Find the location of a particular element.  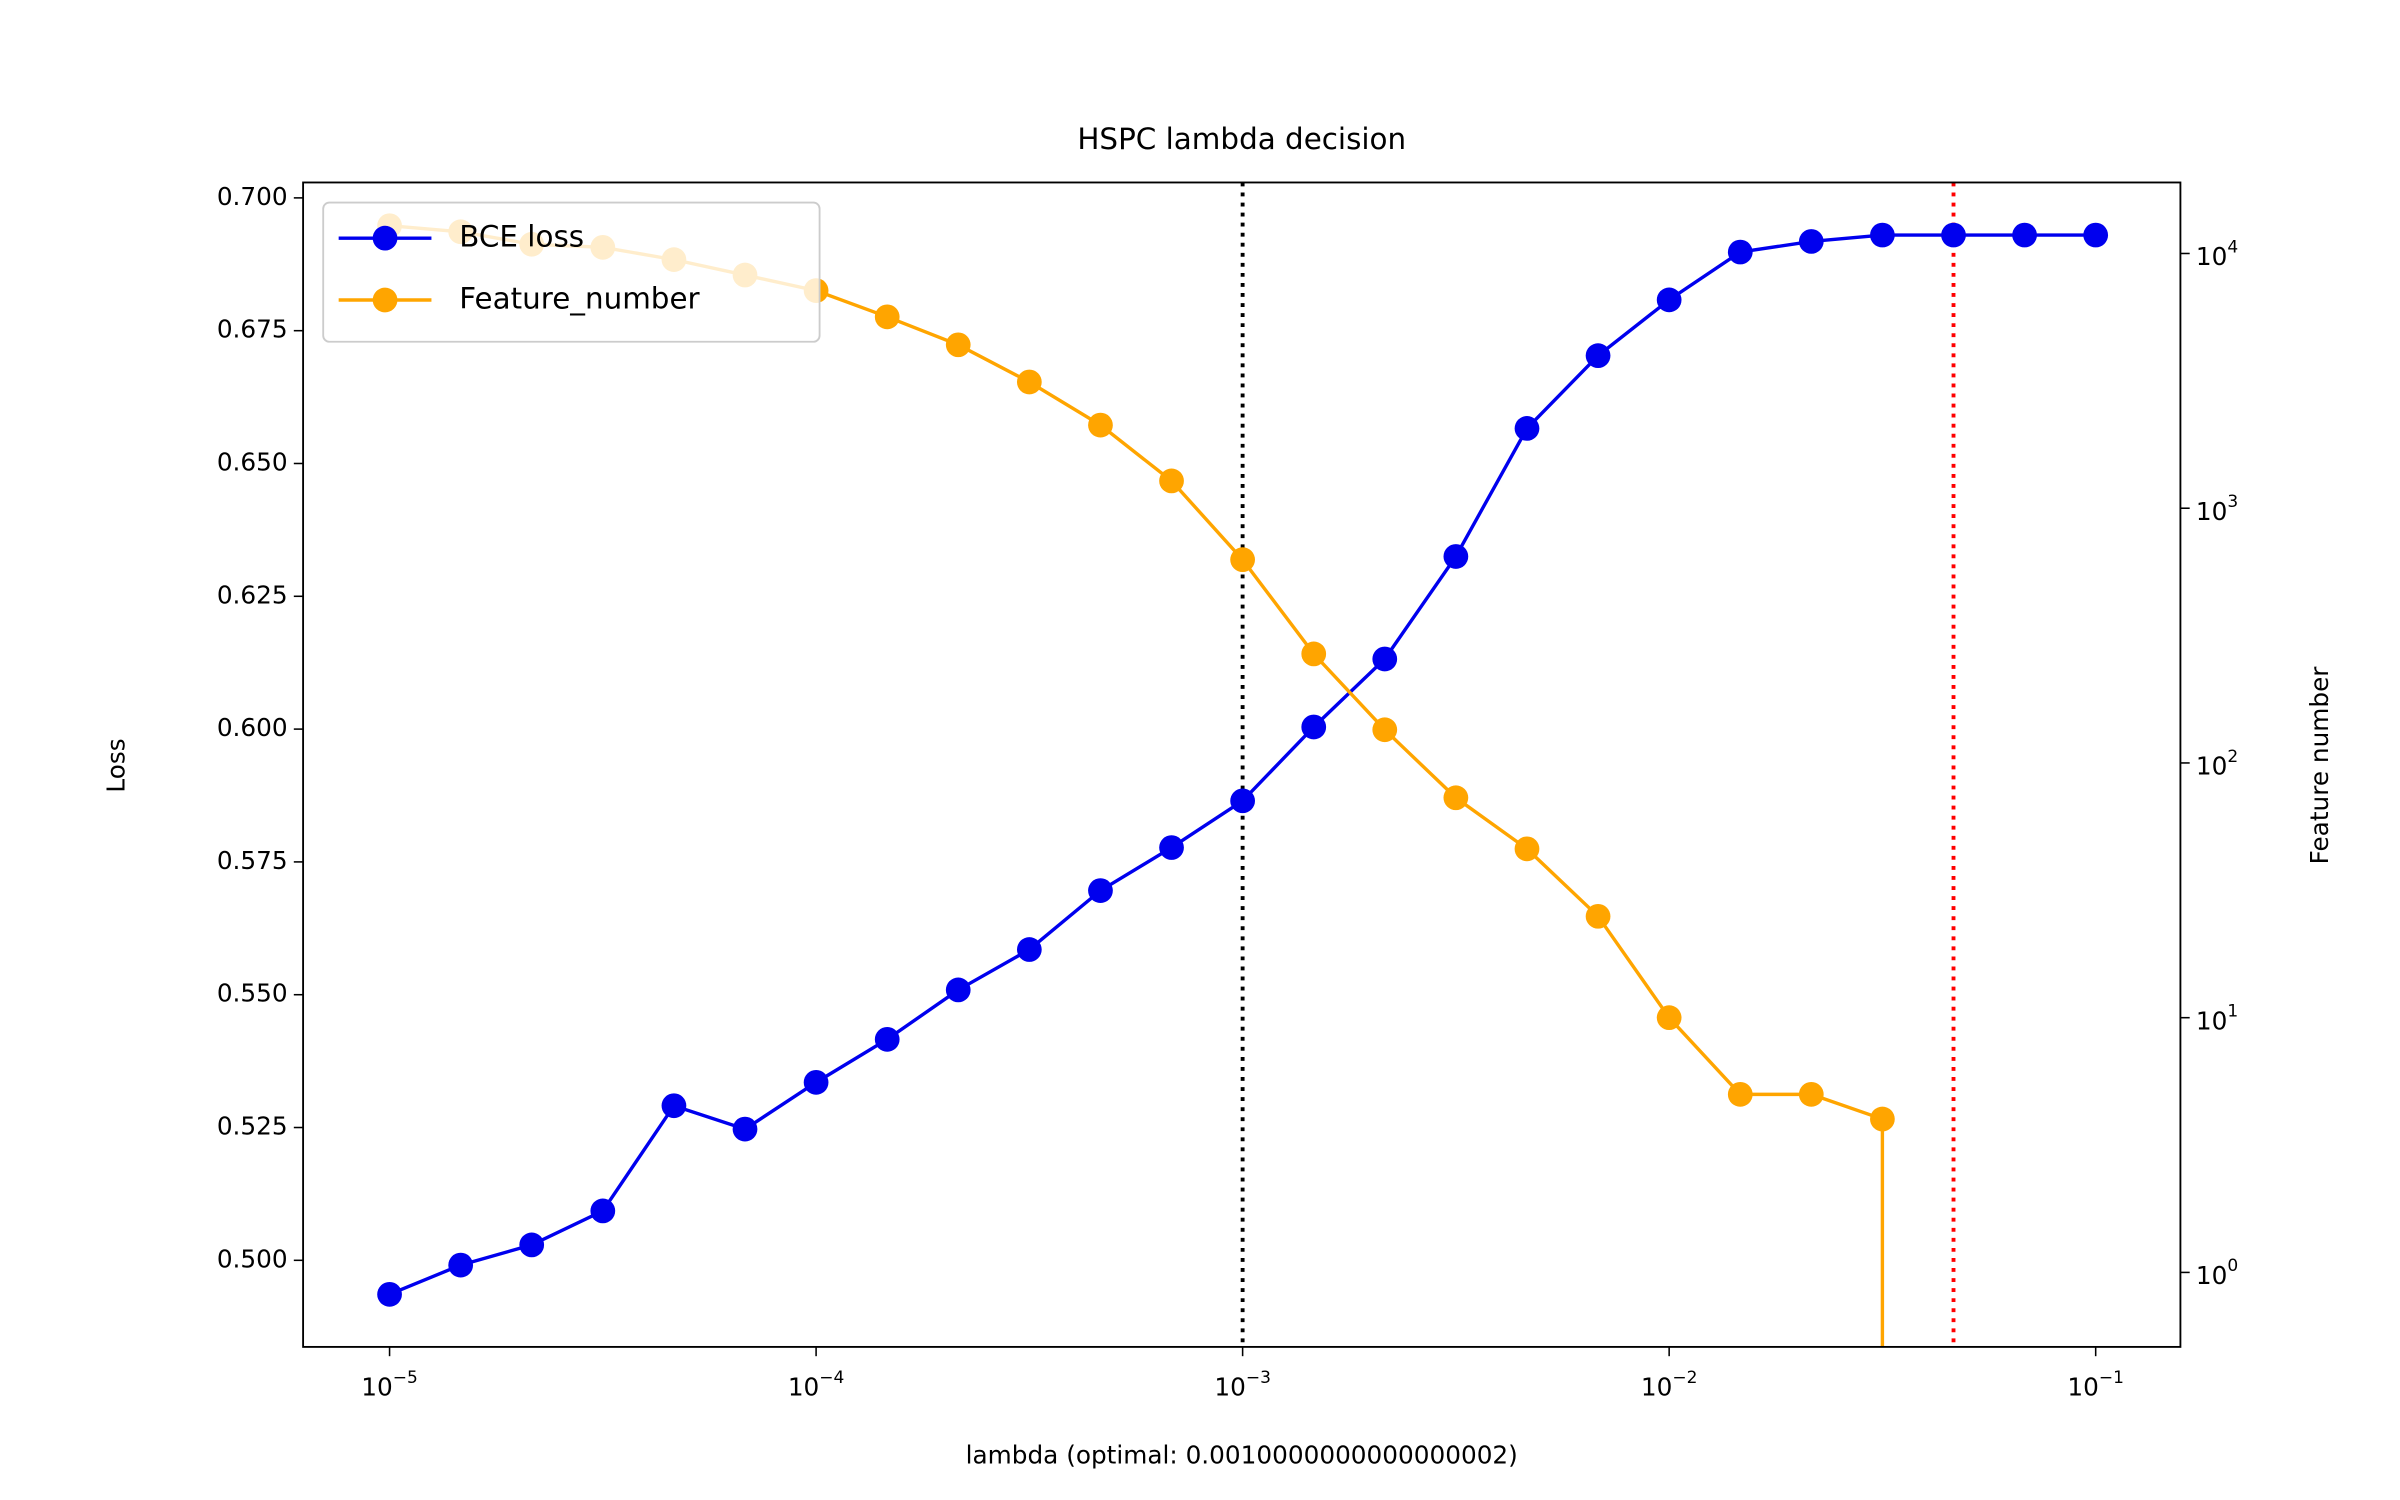

y-axis-label: Loss is located at coordinates (116, 765).